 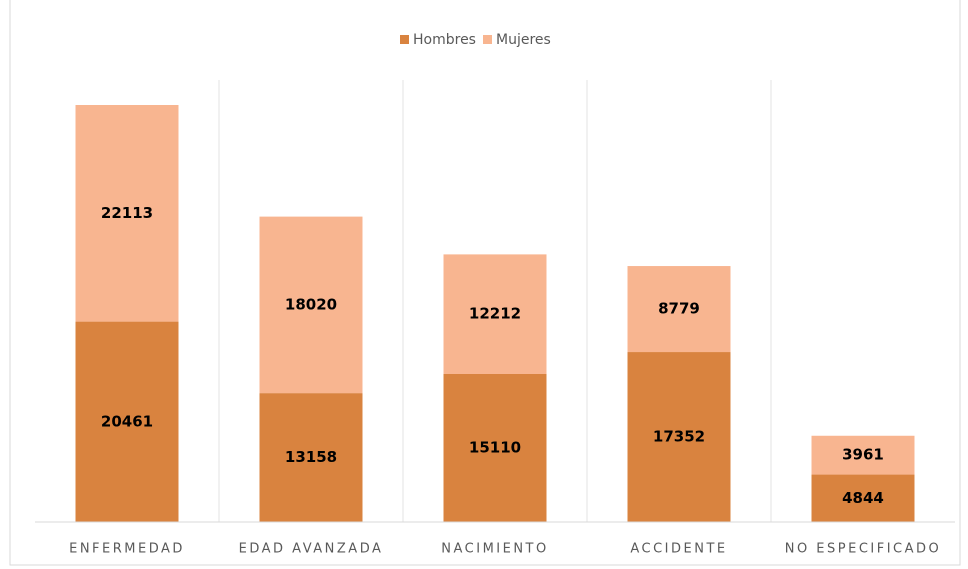 I want to click on data-label: 4844, so click(x=863, y=498).